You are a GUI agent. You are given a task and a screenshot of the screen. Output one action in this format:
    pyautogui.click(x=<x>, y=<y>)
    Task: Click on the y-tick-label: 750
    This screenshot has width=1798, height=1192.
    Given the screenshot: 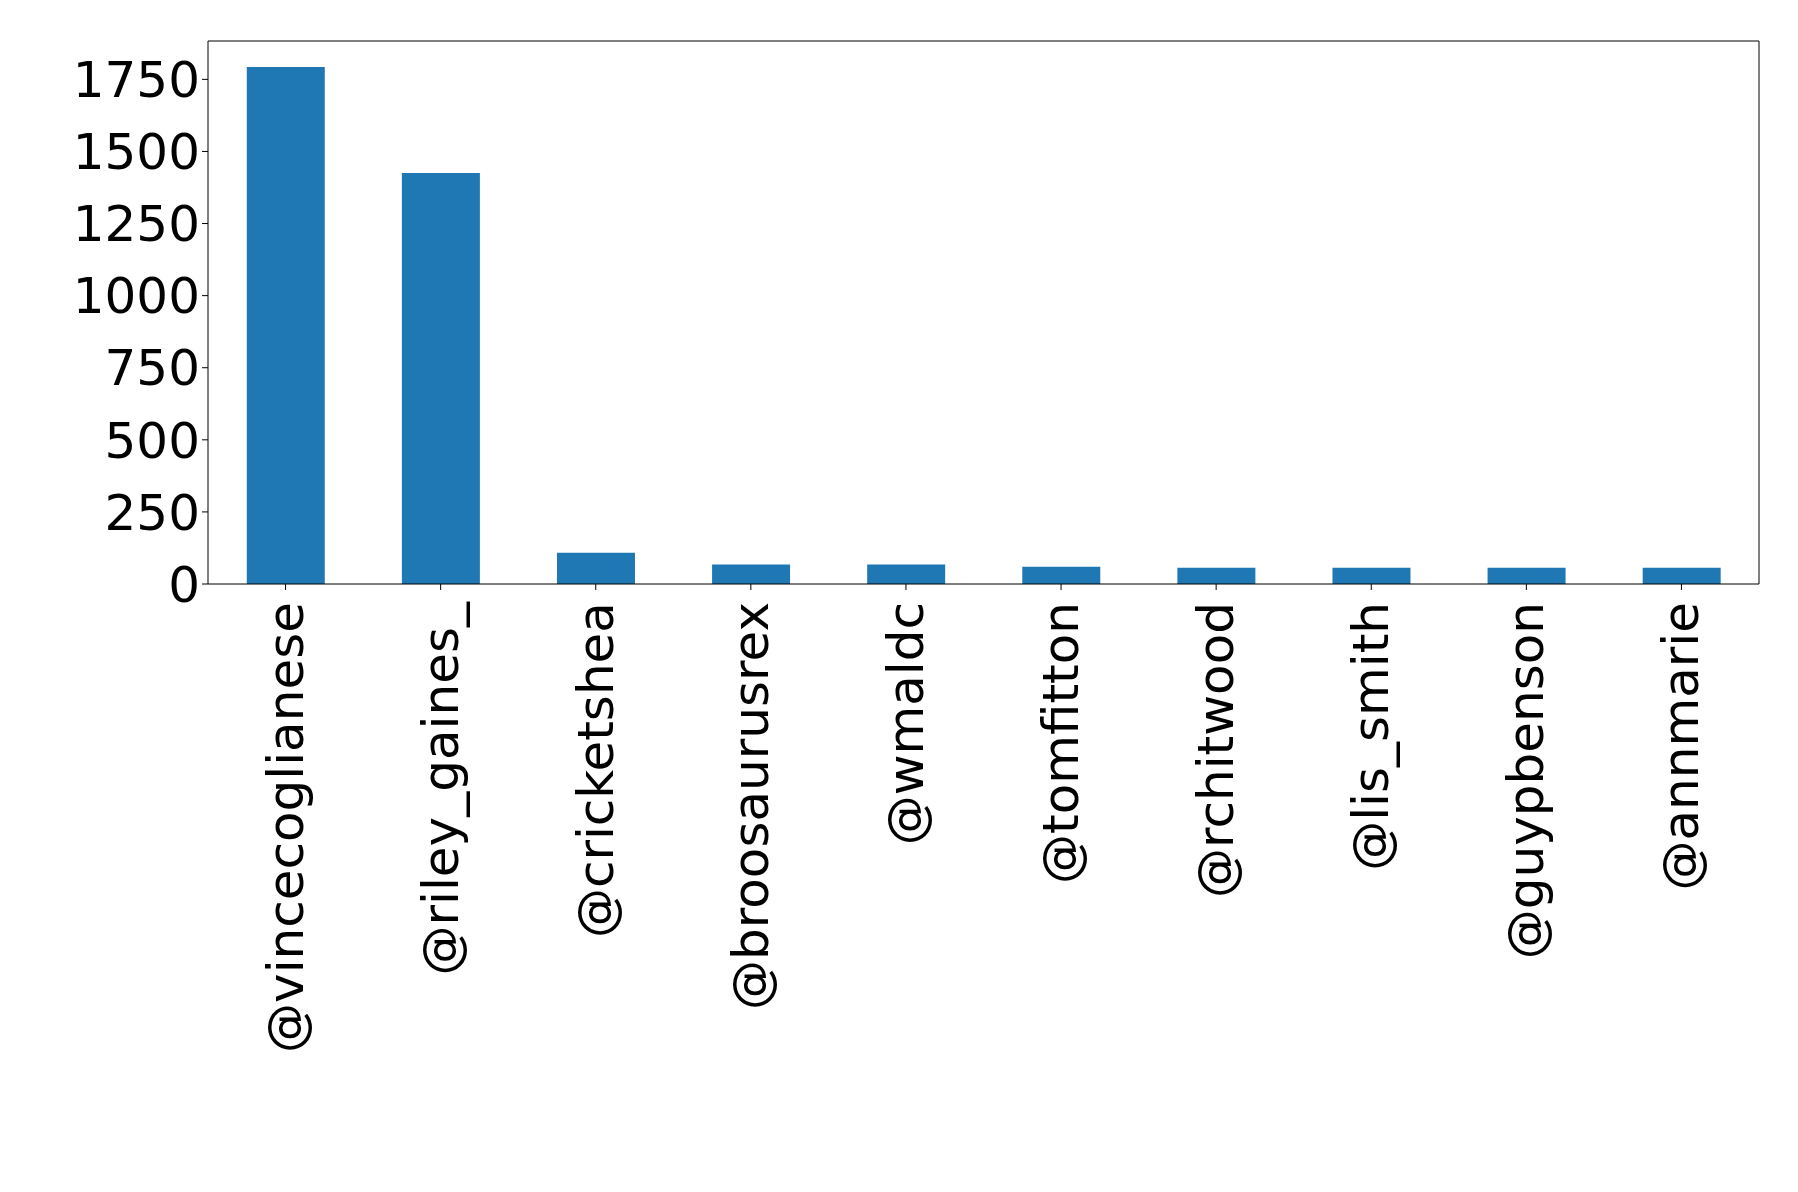 What is the action you would take?
    pyautogui.click(x=152, y=368)
    